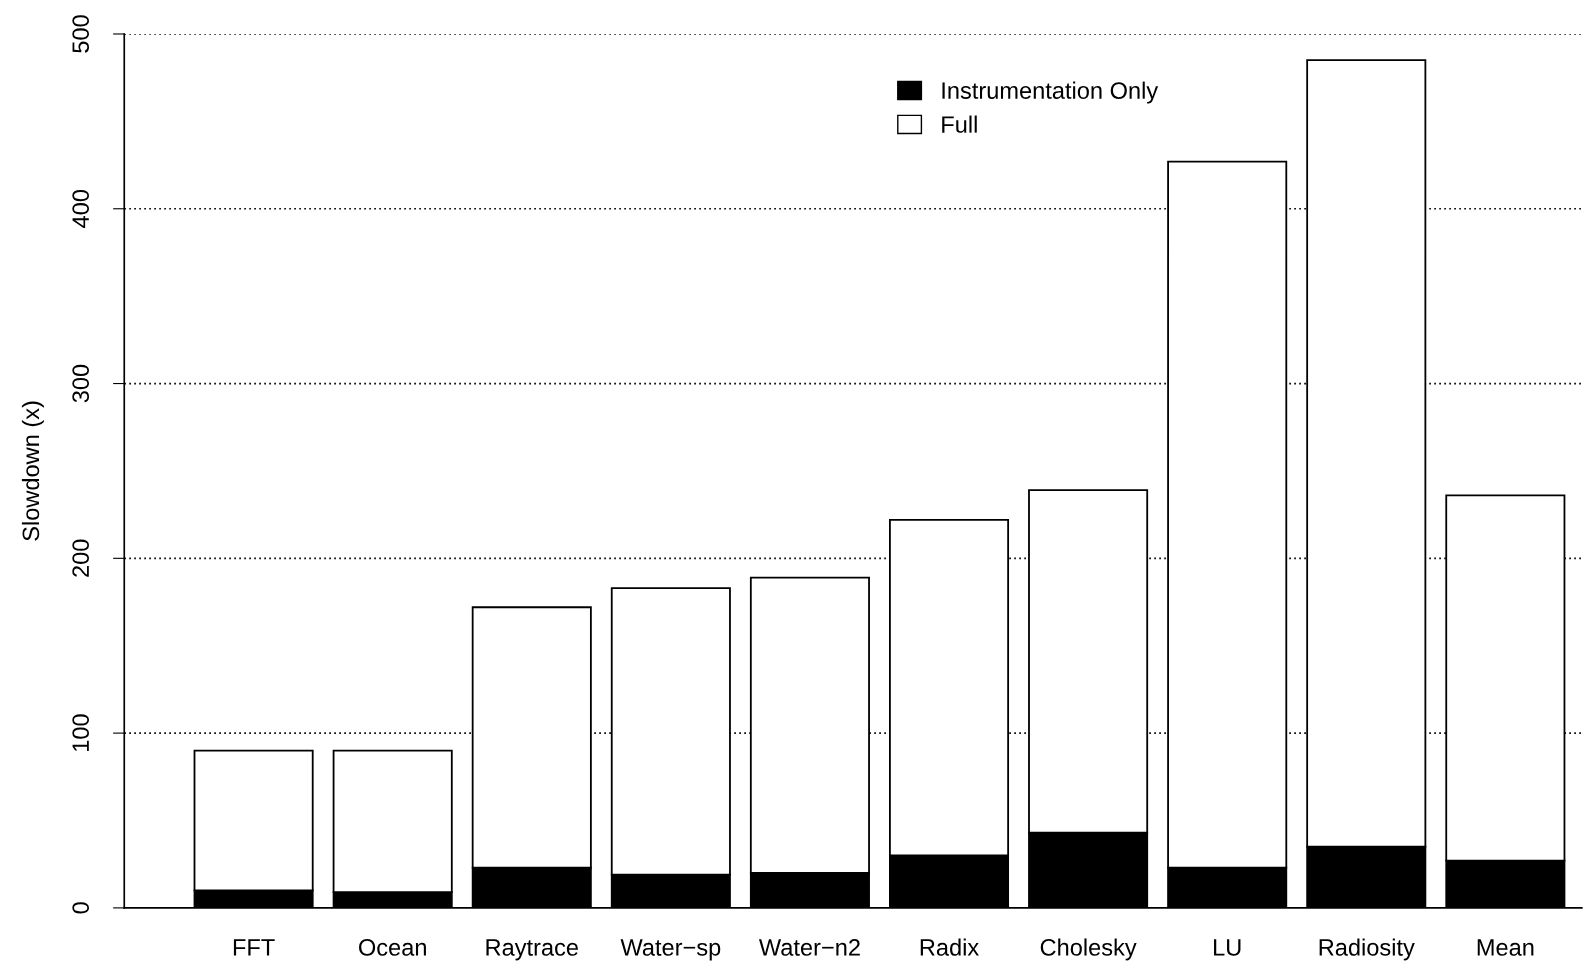 The width and height of the screenshot is (1593, 971). What do you see at coordinates (959, 124) in the screenshot?
I see `legend-label: Full` at bounding box center [959, 124].